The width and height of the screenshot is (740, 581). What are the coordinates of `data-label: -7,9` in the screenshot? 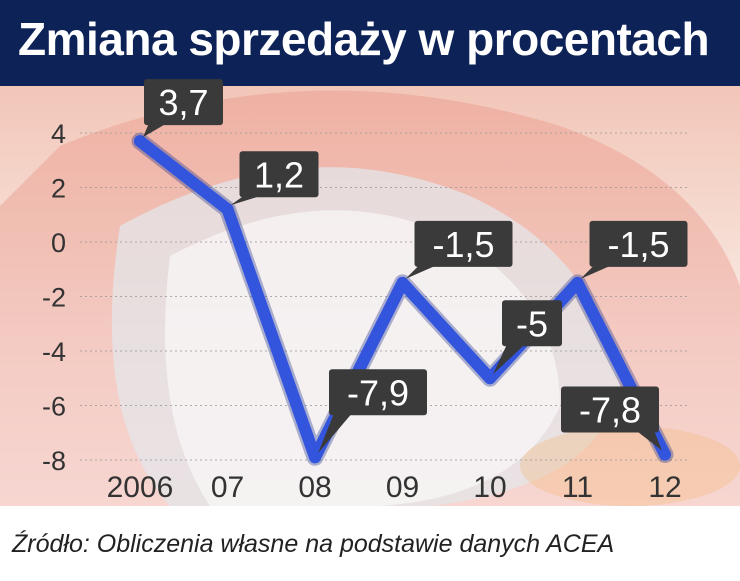 It's located at (378, 392).